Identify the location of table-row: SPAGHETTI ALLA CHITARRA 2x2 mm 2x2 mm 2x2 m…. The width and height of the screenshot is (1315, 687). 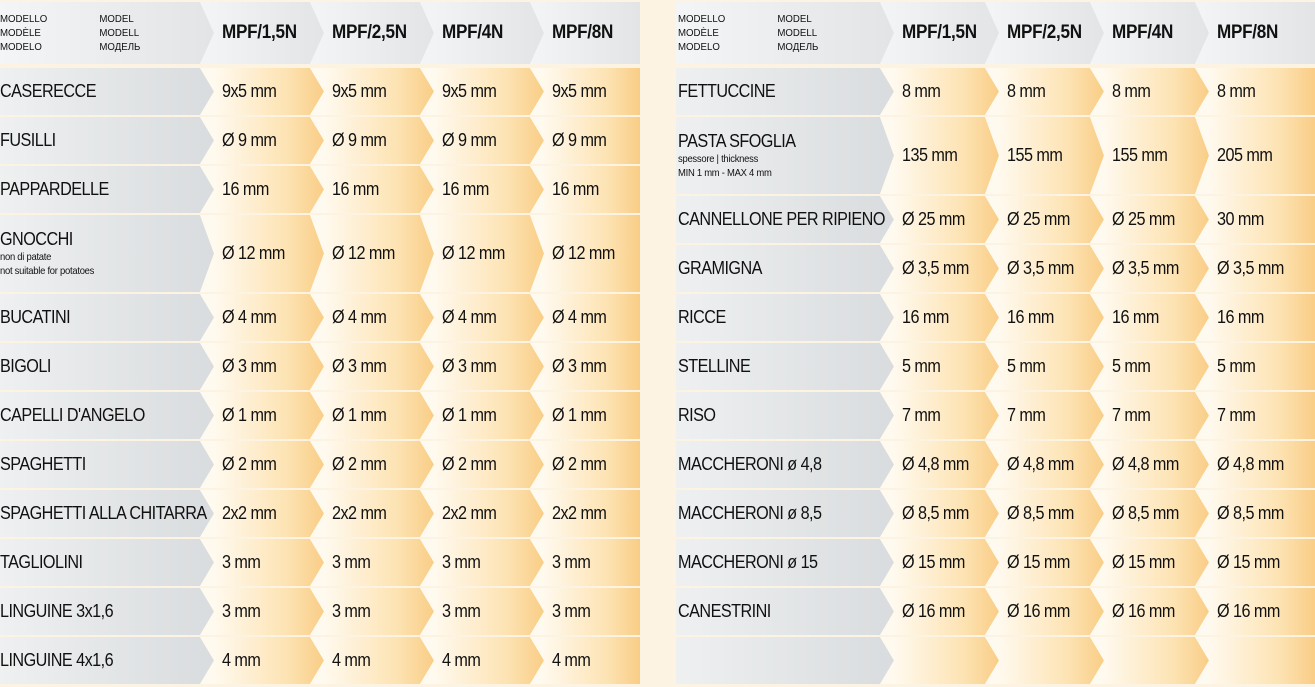
(320, 513).